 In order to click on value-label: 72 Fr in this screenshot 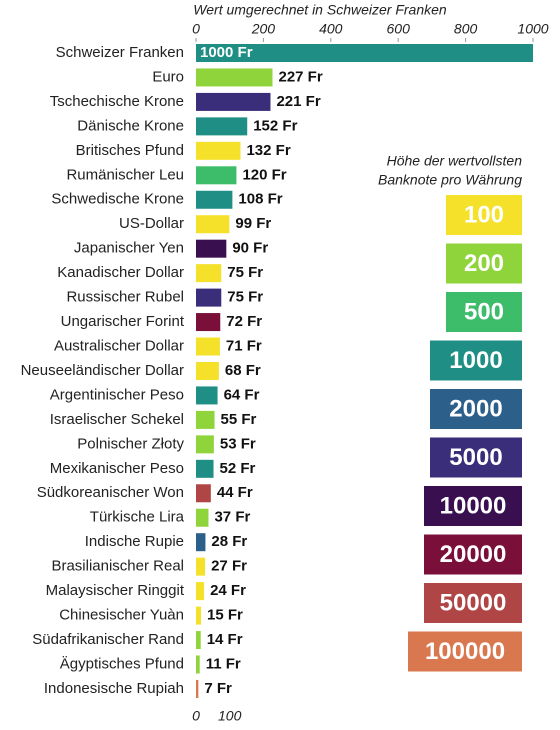, I will do `click(244, 321)`.